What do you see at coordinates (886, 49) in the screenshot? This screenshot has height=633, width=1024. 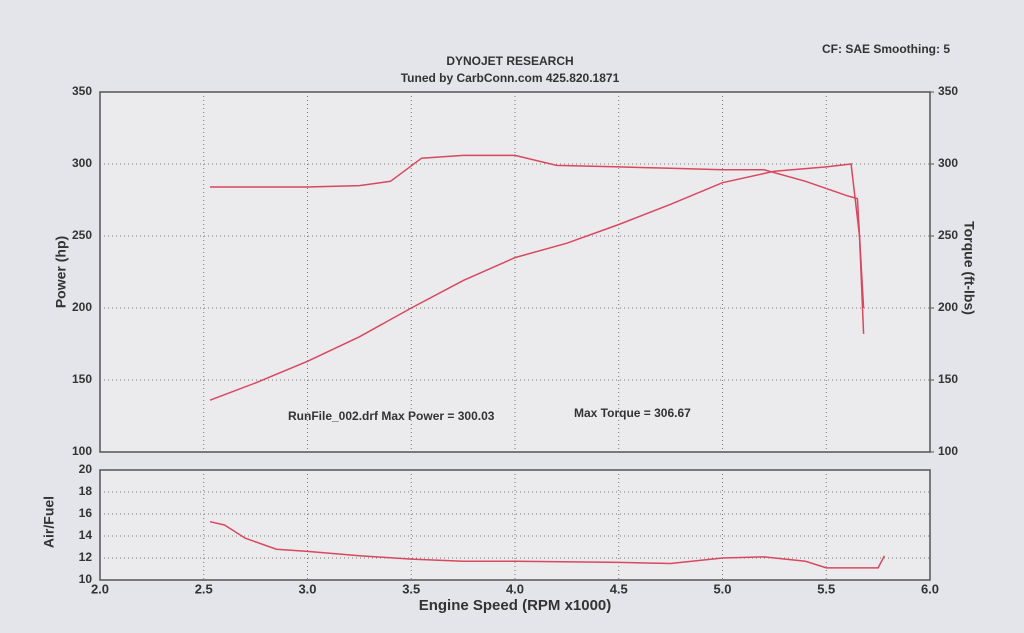 I see `settings-note: CF: SAE Smoothing: 5` at bounding box center [886, 49].